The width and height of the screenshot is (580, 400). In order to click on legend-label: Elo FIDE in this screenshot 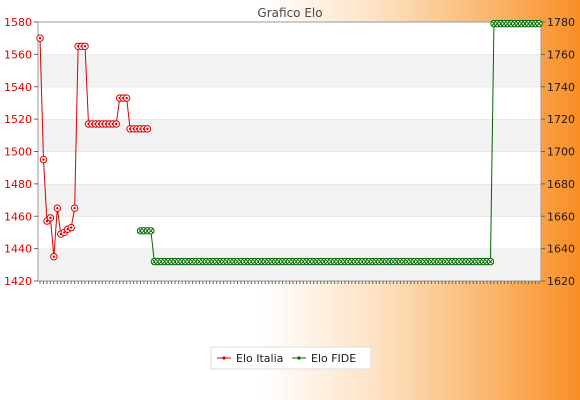, I will do `click(333, 358)`.